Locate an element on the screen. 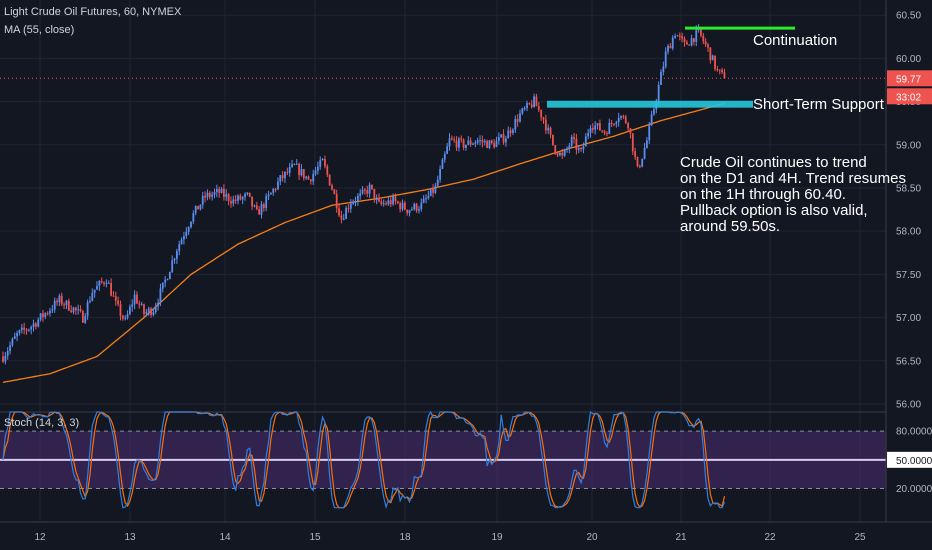 The height and width of the screenshot is (550, 932). time-tick-label-10: 25 is located at coordinates (860, 537).